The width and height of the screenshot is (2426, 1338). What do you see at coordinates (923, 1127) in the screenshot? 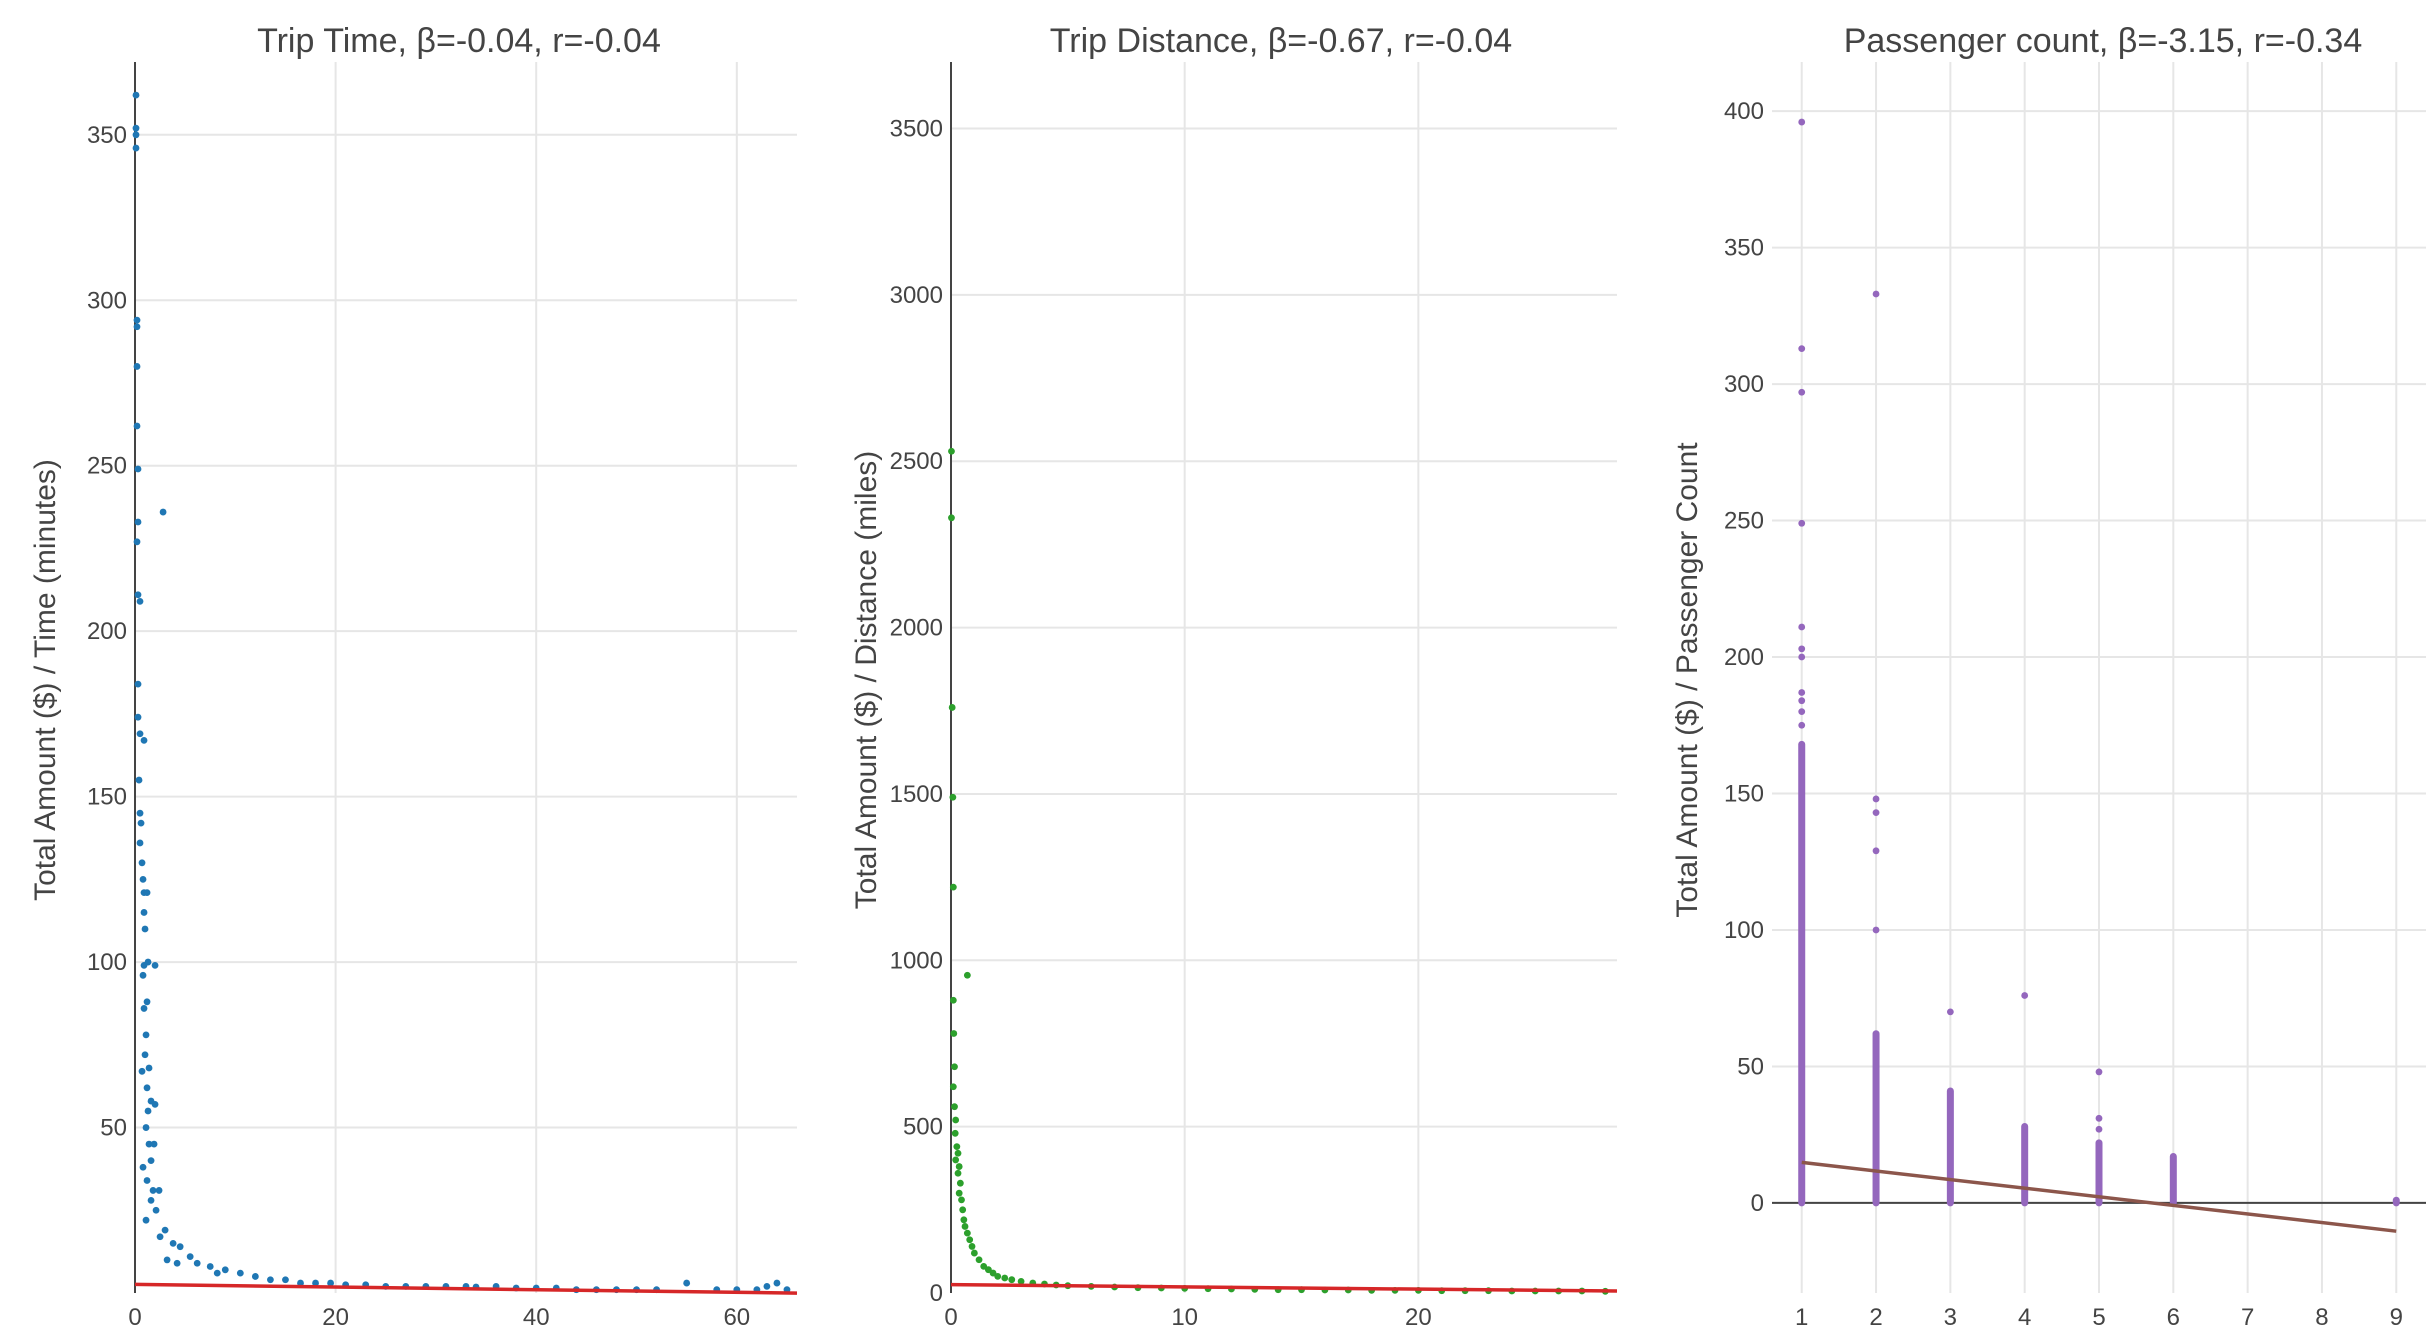
I see `y-tick-label: 500` at bounding box center [923, 1127].